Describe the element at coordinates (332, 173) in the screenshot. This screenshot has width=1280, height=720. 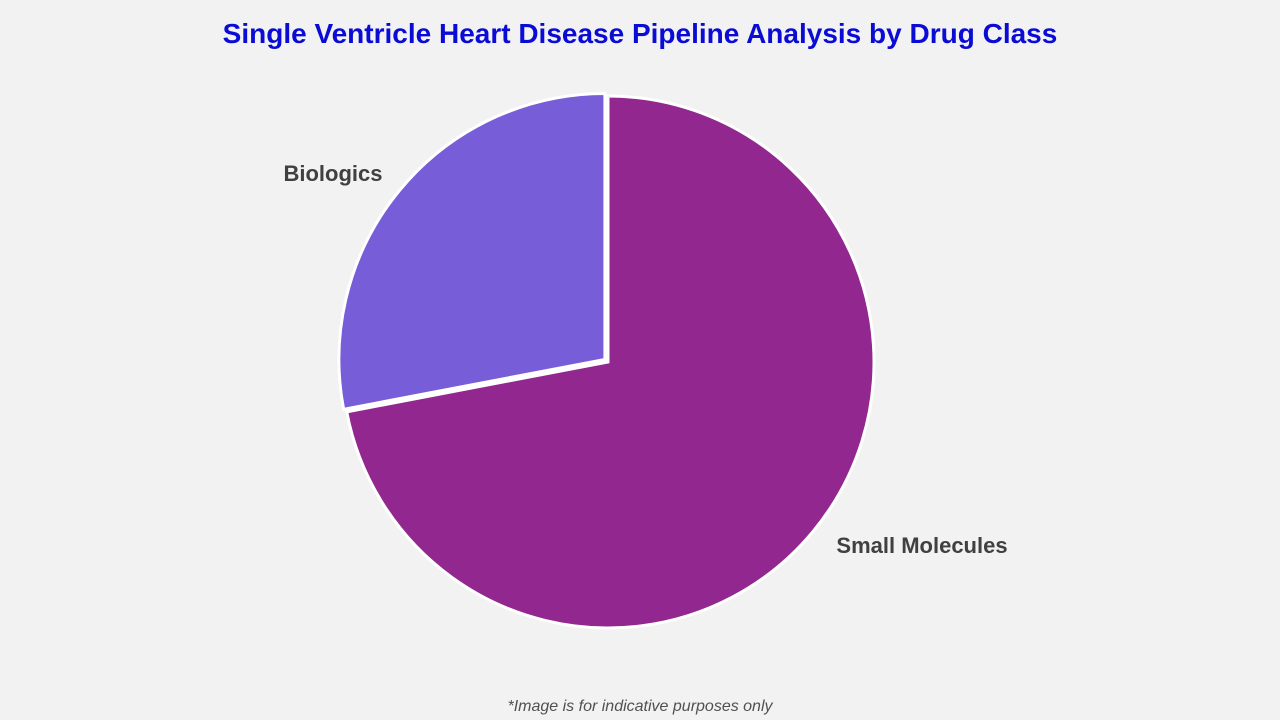
I see `slice-label: Biologics` at that location.